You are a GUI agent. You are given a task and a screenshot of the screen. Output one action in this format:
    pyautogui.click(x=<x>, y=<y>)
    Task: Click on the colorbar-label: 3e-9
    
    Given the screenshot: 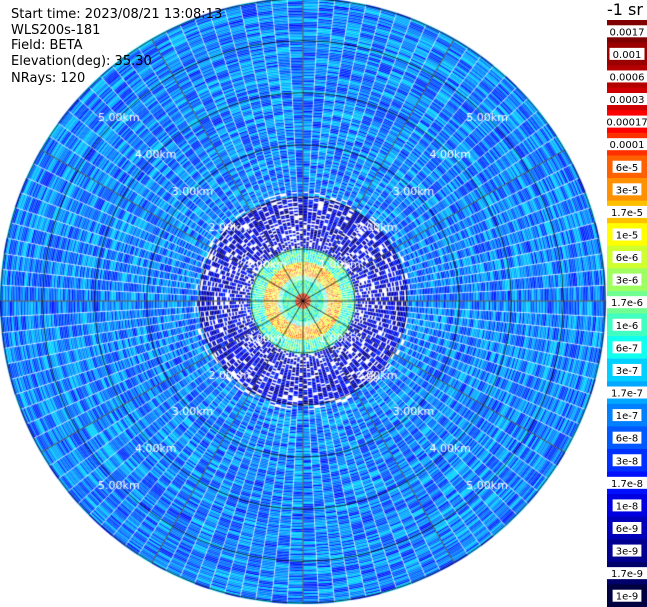 What is the action you would take?
    pyautogui.click(x=627, y=552)
    